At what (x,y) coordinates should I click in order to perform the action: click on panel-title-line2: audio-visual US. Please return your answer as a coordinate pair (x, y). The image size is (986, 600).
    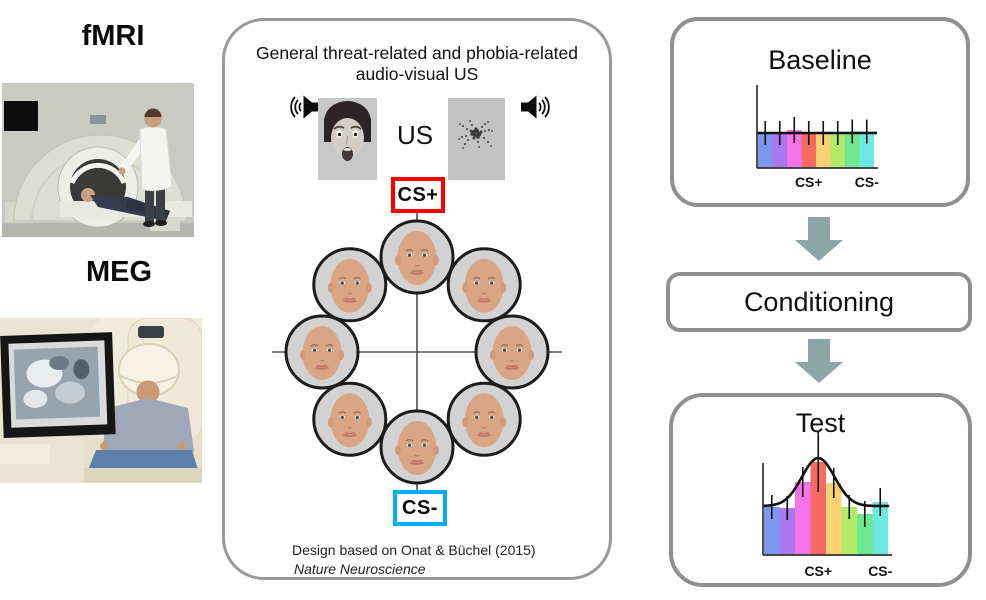
    Looking at the image, I should click on (417, 74).